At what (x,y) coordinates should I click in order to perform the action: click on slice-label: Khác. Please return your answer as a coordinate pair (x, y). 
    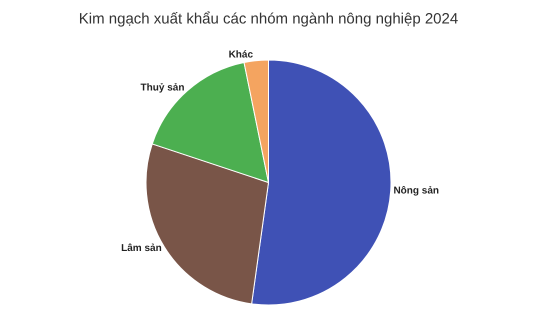
    Looking at the image, I should click on (241, 55).